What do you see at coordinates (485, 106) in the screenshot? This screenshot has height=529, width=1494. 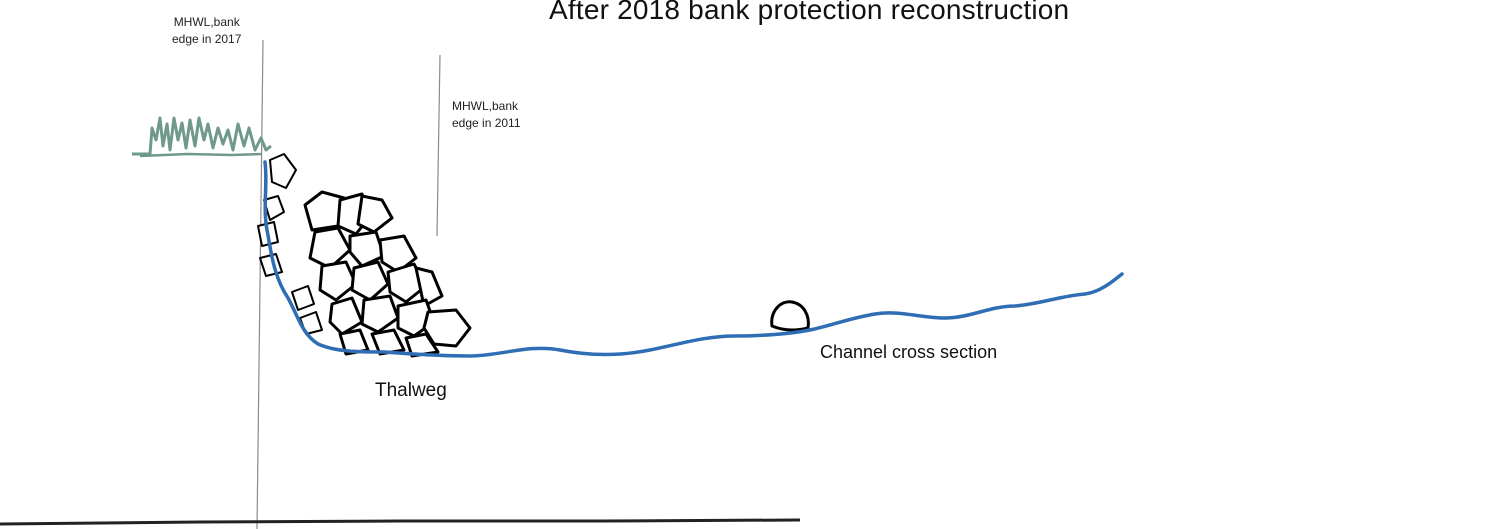 I see `mhwl-2011-label-line1: MHWL,bank` at bounding box center [485, 106].